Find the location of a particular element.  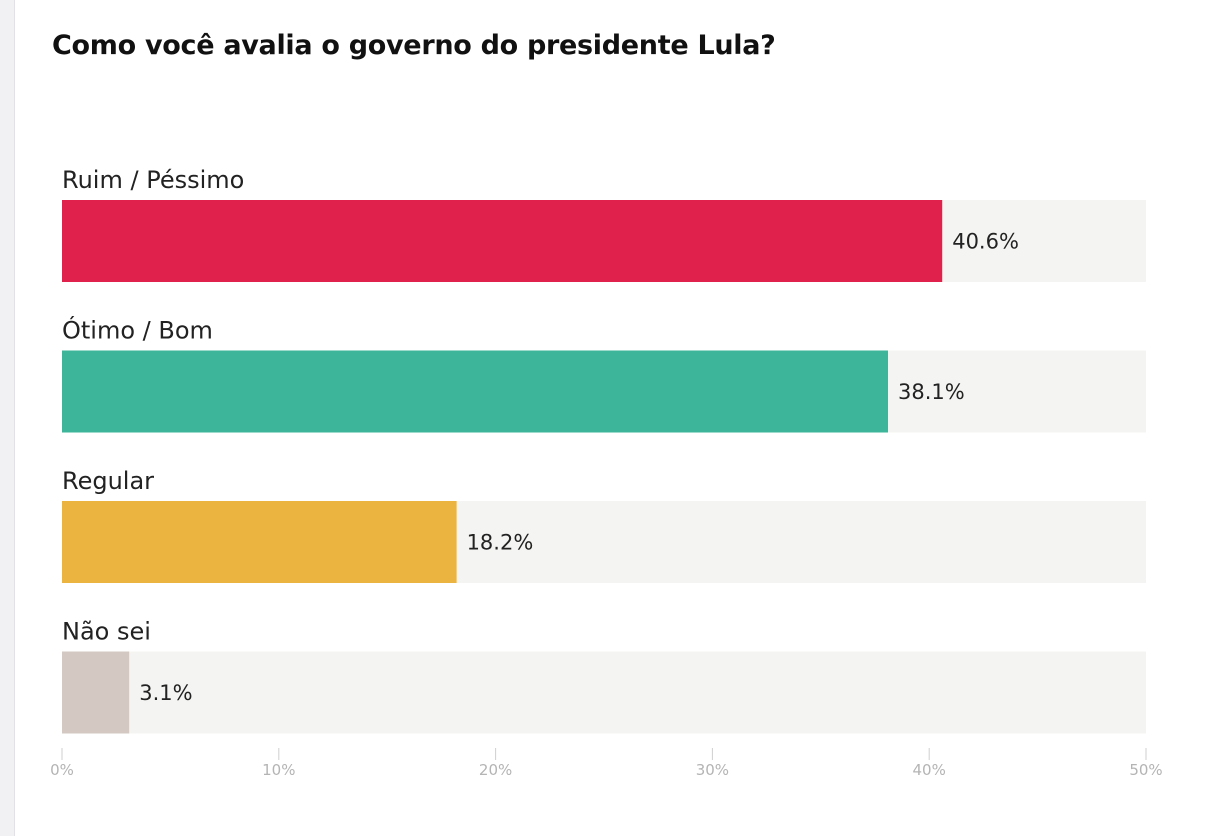

page-left-edge is located at coordinates (7, 418).